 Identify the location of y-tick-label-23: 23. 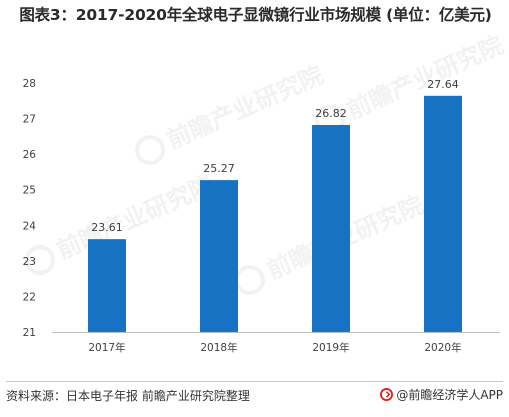
(29, 262).